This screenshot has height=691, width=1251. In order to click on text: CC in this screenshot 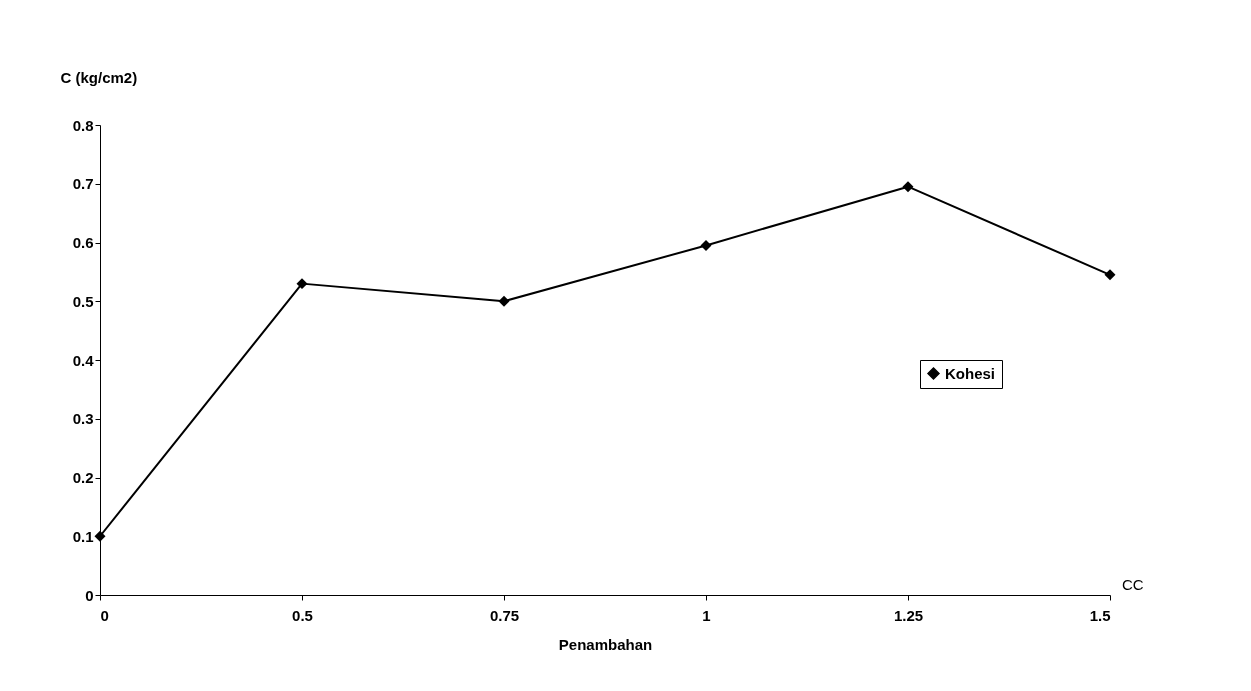, I will do `click(1133, 584)`.